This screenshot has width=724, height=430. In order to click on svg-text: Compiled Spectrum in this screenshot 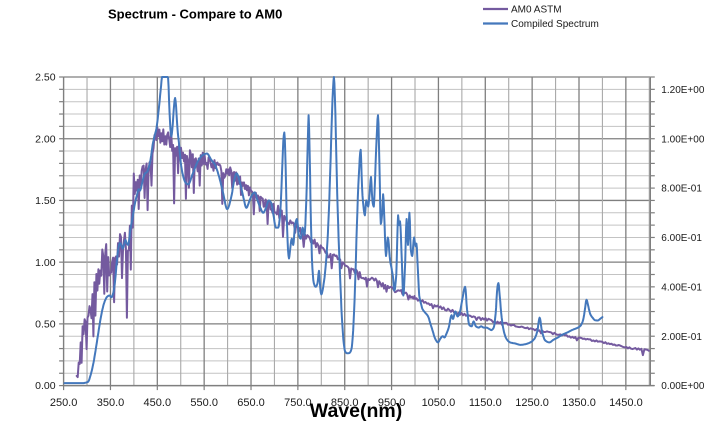, I will do `click(555, 24)`.